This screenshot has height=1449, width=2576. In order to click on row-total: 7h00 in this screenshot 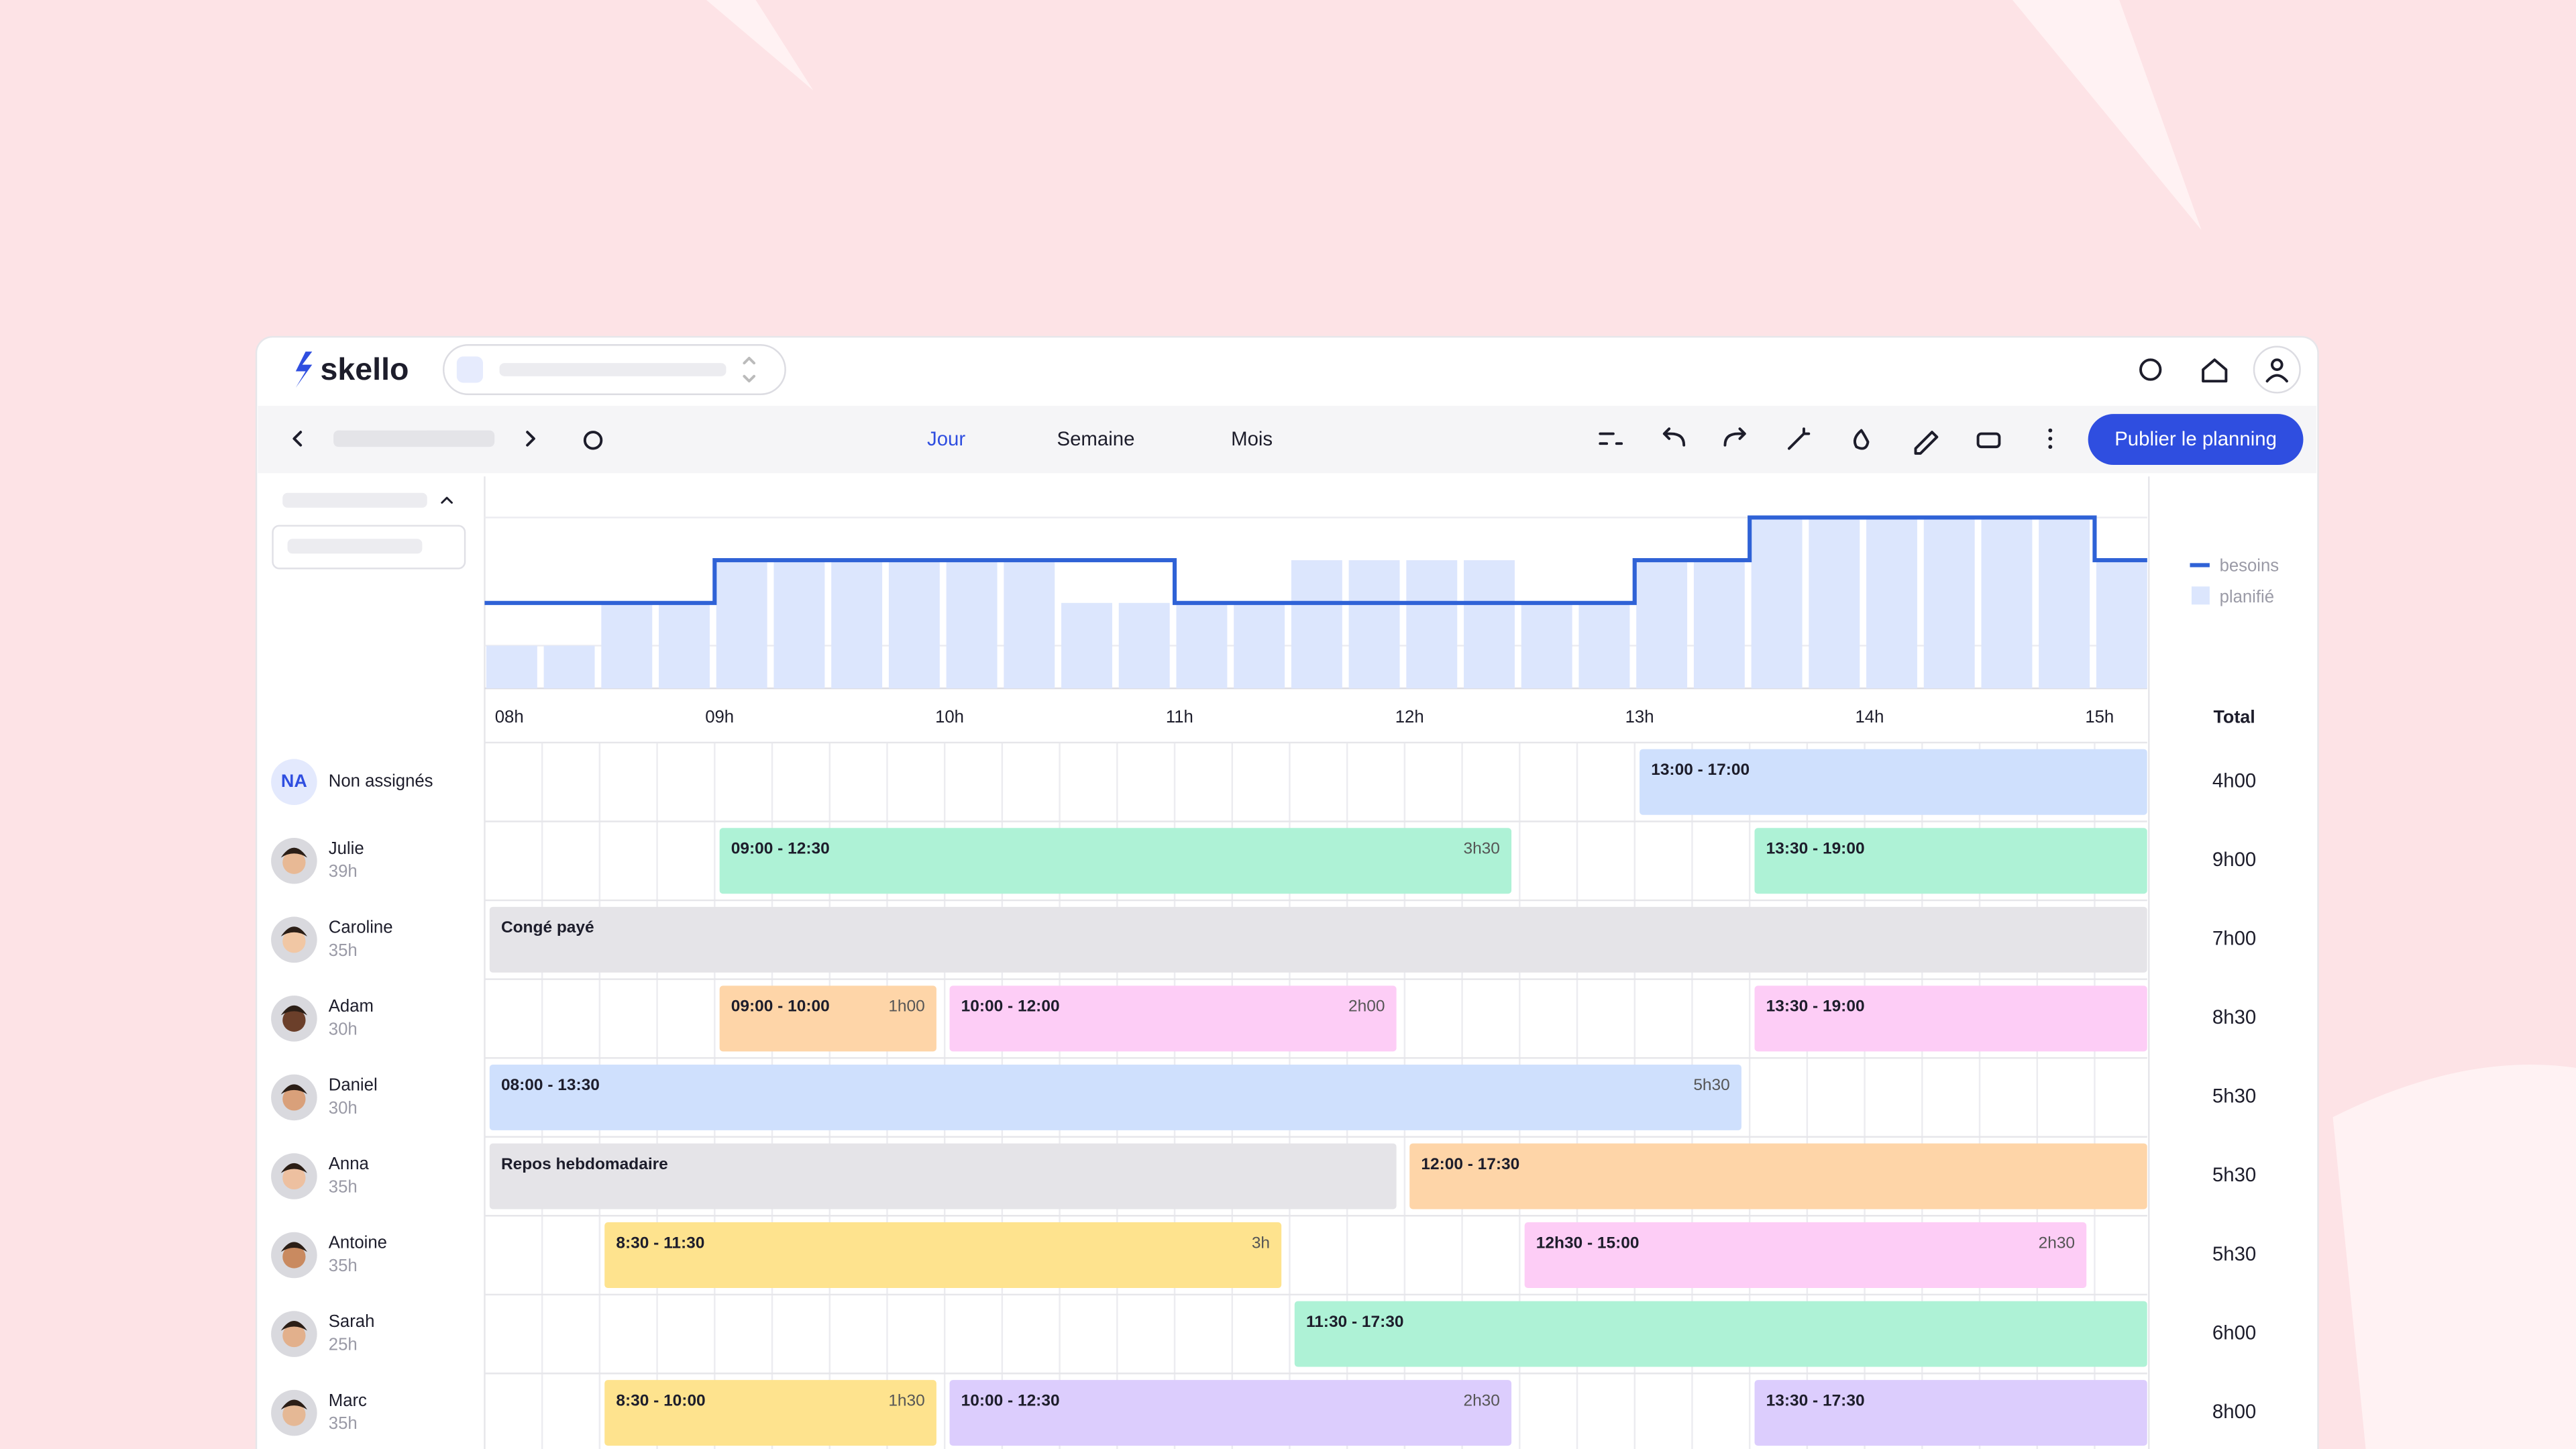, I will do `click(2234, 939)`.